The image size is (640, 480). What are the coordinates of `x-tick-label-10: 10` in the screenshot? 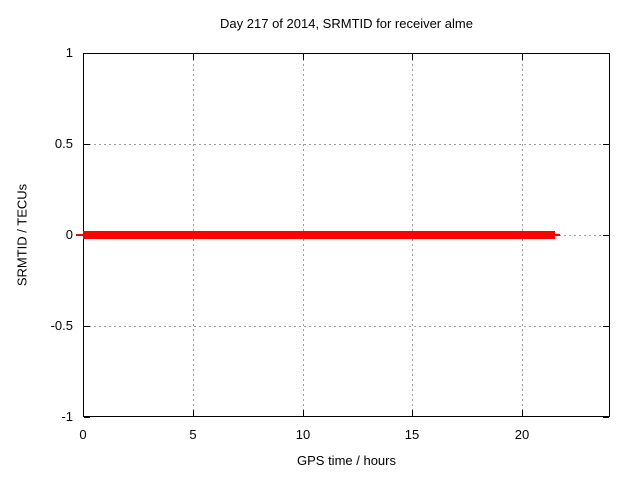 It's located at (303, 434).